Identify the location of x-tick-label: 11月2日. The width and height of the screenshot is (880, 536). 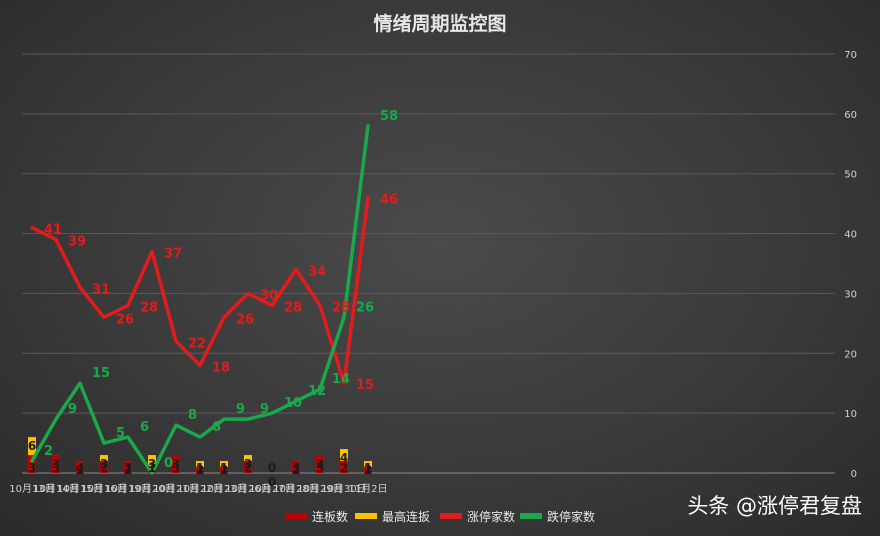
(367, 489).